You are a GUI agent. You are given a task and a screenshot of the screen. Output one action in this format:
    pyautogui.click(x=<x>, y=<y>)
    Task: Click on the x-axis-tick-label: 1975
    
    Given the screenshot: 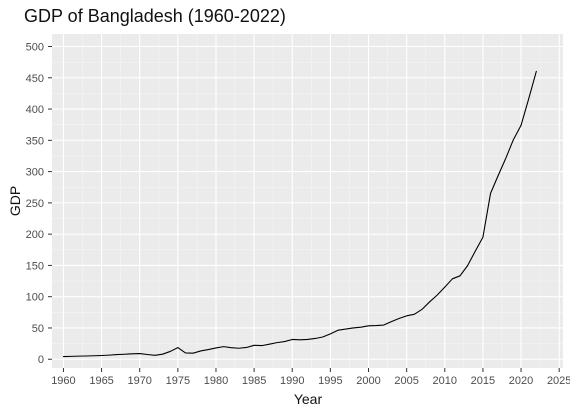 What is the action you would take?
    pyautogui.click(x=178, y=381)
    